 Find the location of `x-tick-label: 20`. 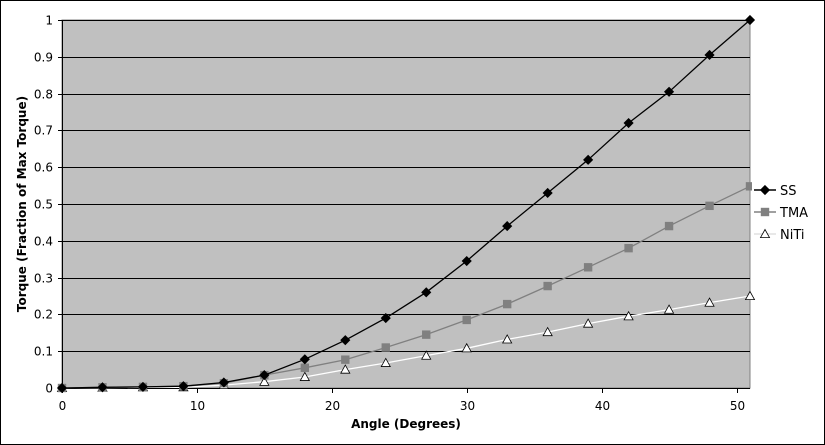

x-tick-label: 20 is located at coordinates (332, 406).